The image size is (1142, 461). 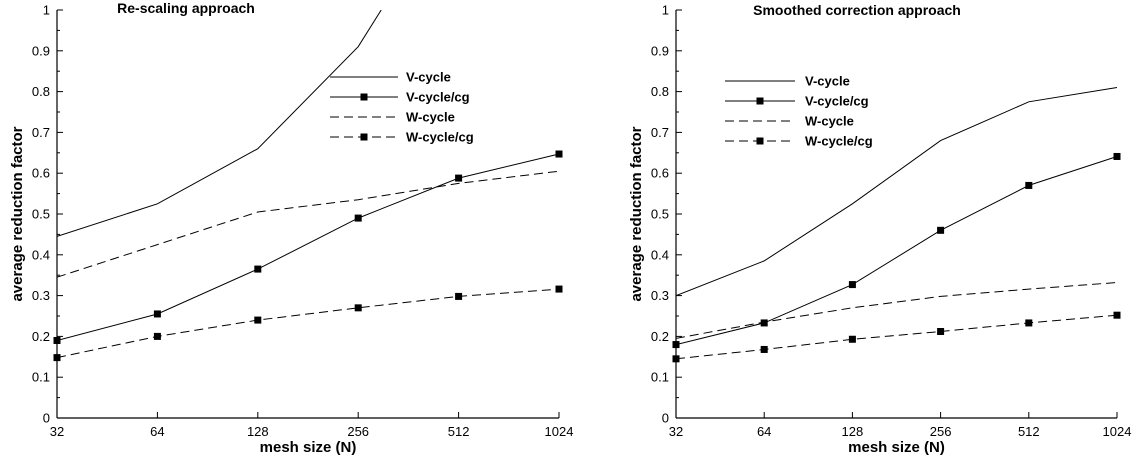 What do you see at coordinates (857, 10) in the screenshot?
I see `chart-title: Smoothed correction approach` at bounding box center [857, 10].